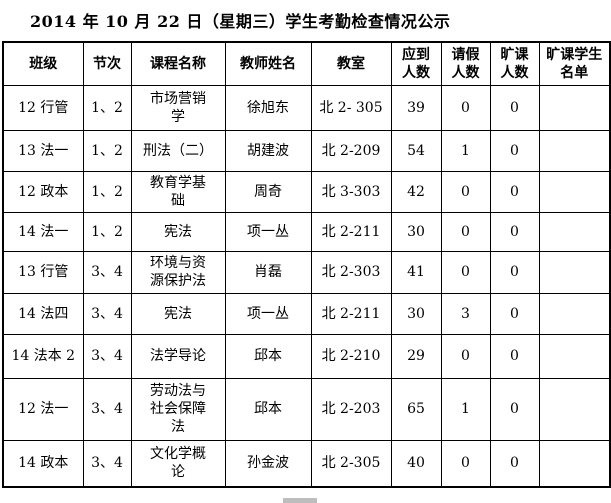 Image resolution: width=611 pixels, height=503 pixels. What do you see at coordinates (268, 150) in the screenshot?
I see `cell-teacher: 胡建波` at bounding box center [268, 150].